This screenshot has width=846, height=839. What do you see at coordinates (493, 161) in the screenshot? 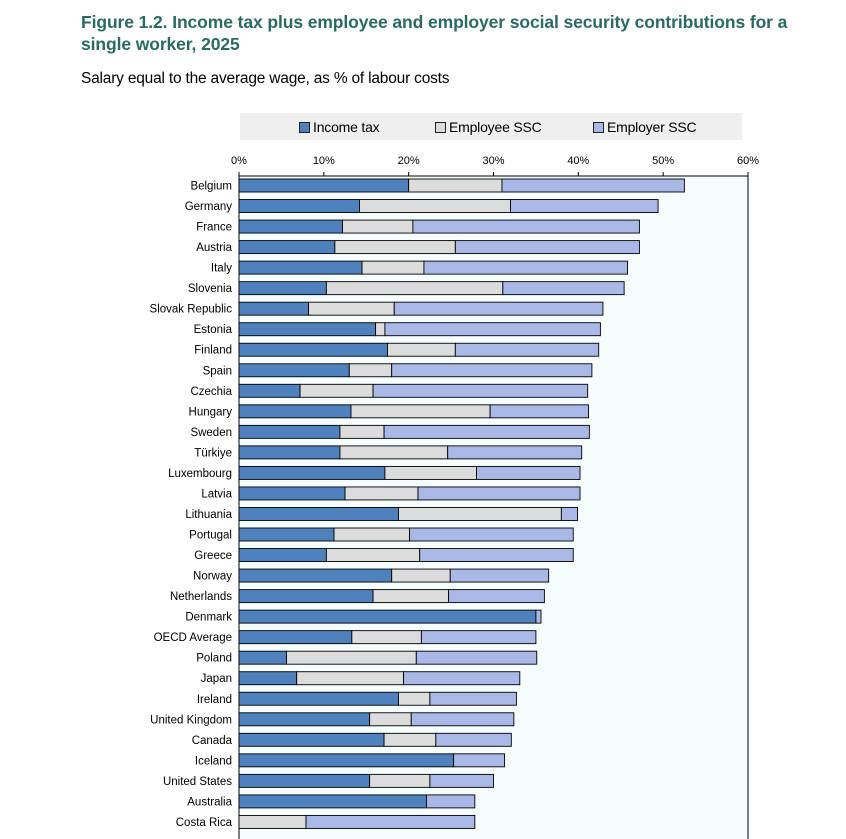
I see `x-tick-label: 30%` at bounding box center [493, 161].